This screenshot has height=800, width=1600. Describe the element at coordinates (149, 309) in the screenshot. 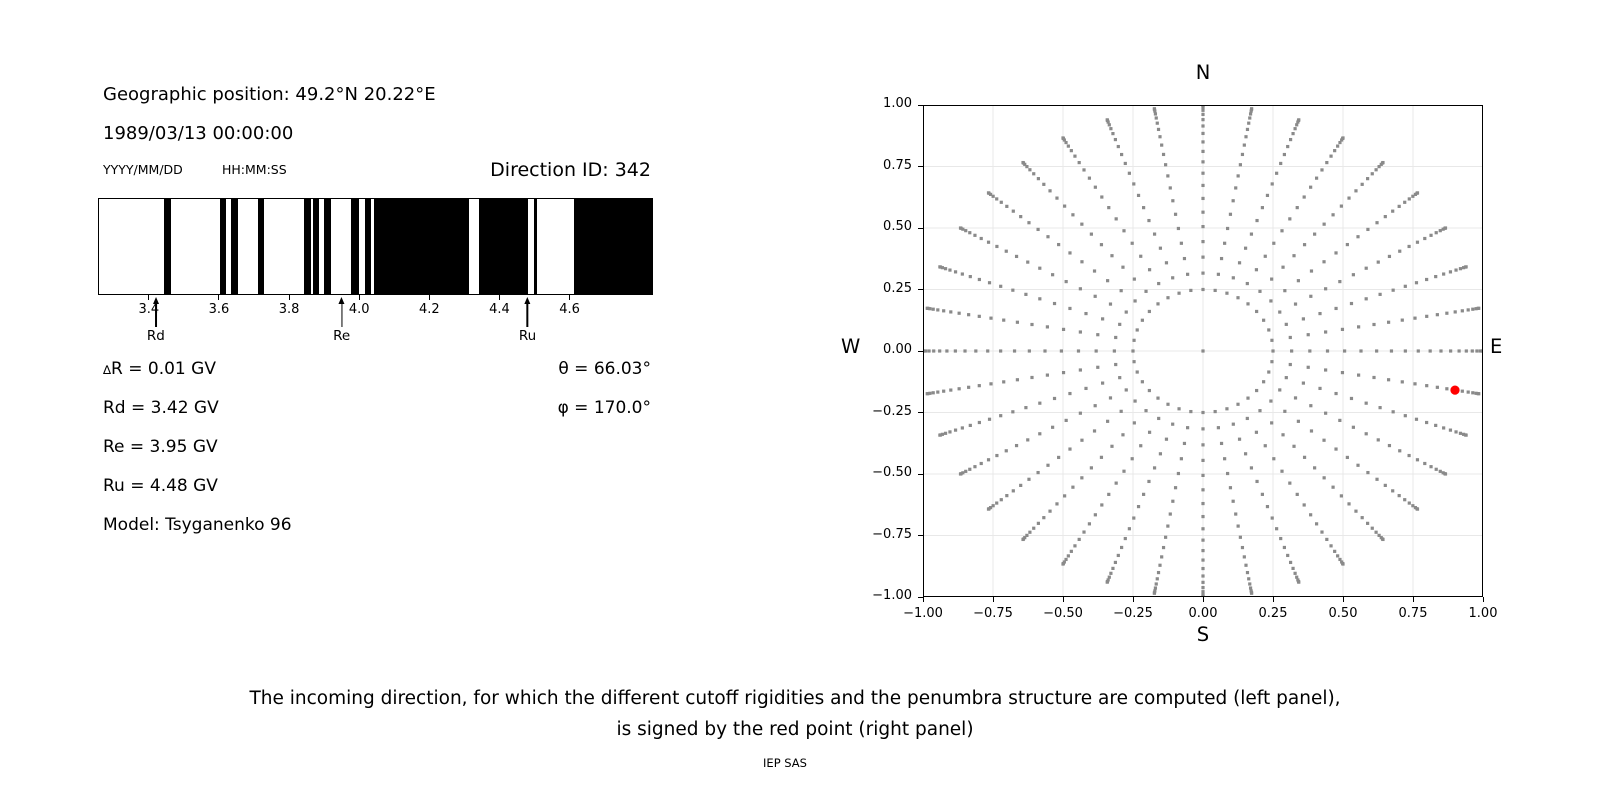

I see `penumbra-x-tick-label: 3.4` at that location.